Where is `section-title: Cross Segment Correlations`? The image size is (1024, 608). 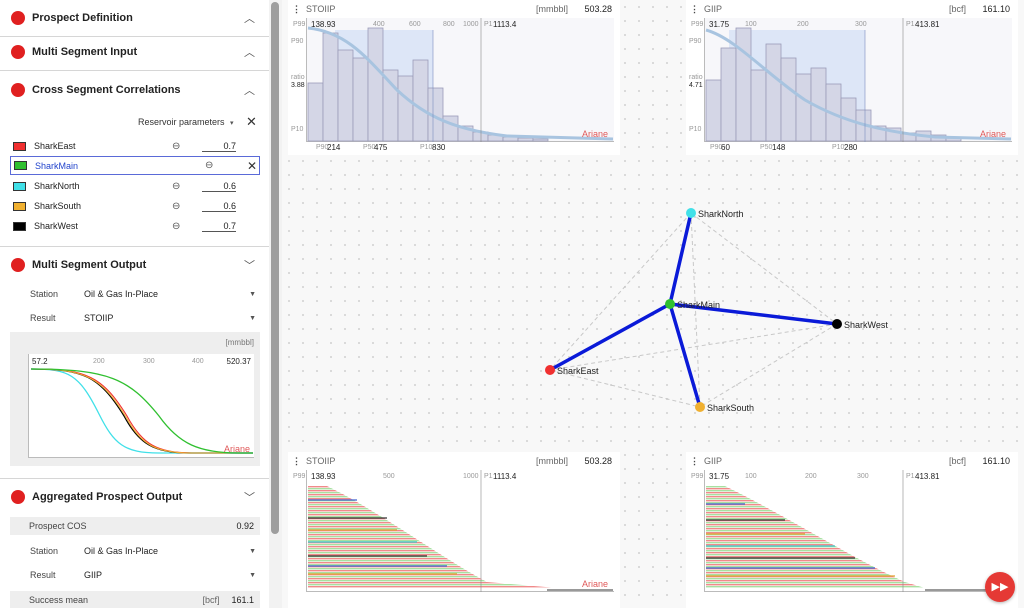 section-title: Cross Segment Correlations is located at coordinates (106, 89).